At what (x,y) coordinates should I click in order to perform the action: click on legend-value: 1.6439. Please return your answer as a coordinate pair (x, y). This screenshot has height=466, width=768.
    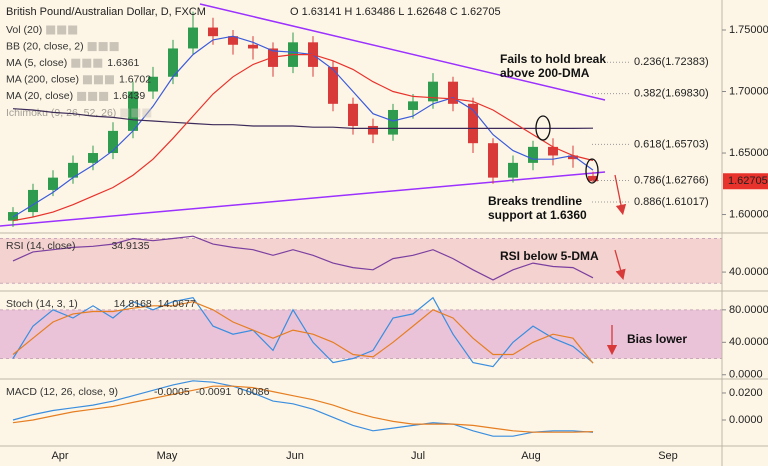
    Looking at the image, I should click on (129, 96).